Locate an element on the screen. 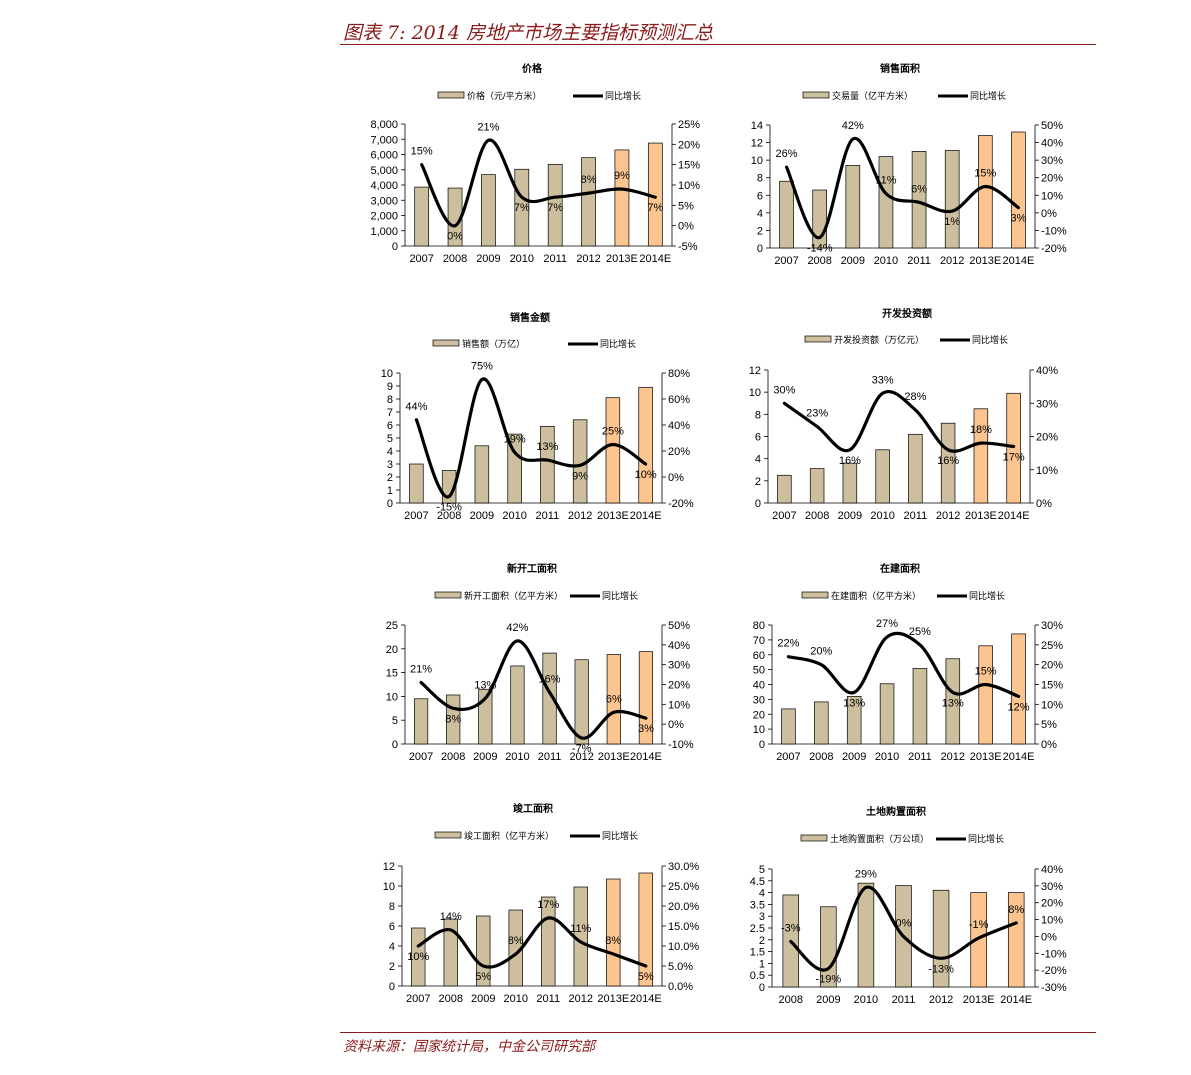 This screenshot has height=1075, width=1191. legend: 开发投资额（万亿元） 同比增长 is located at coordinates (906, 339).